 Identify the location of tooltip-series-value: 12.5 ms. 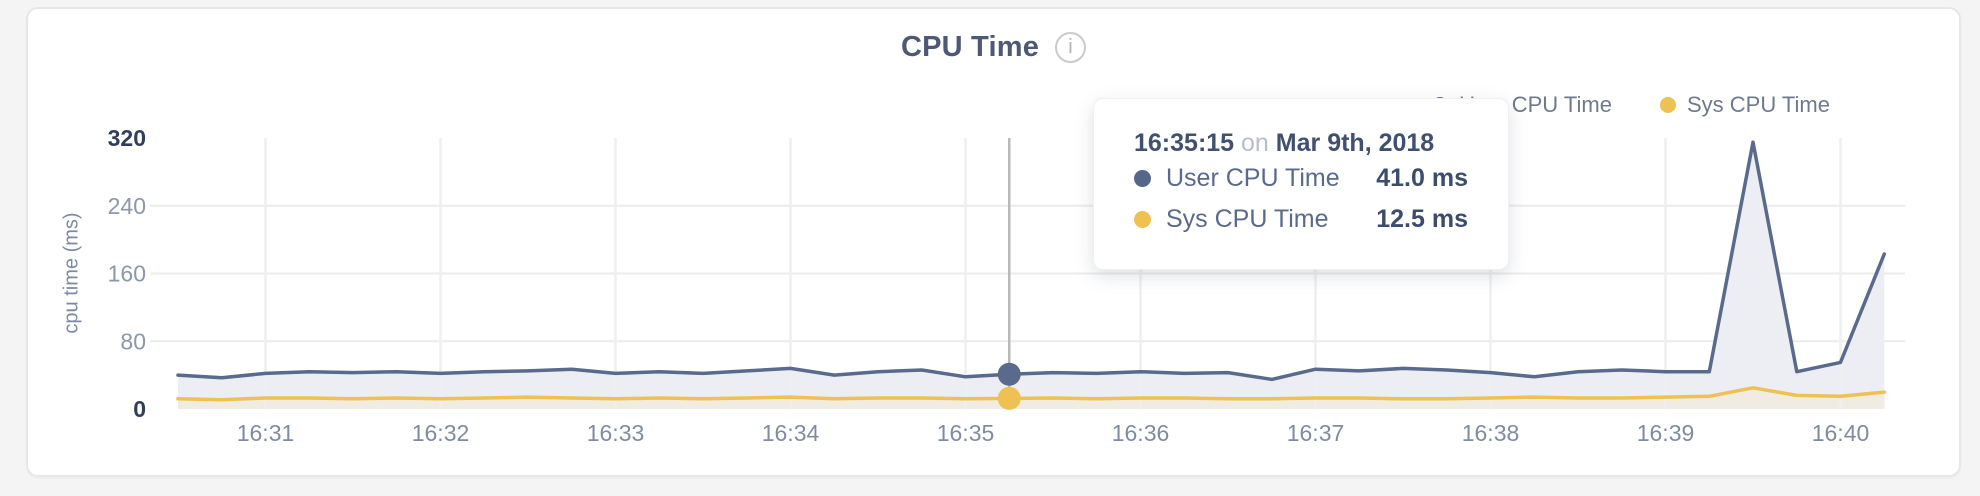
(1422, 219).